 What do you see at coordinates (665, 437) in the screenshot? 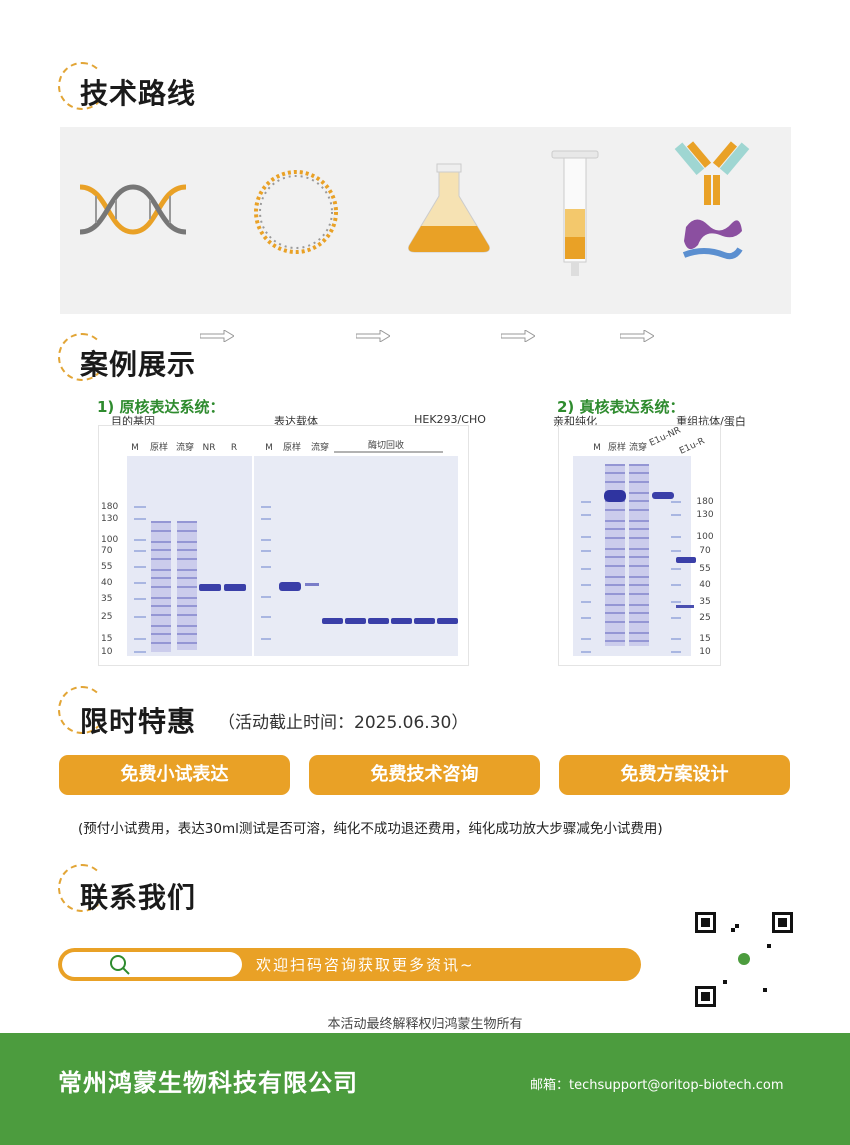
I see `lane-label: E1u-NR` at bounding box center [665, 437].